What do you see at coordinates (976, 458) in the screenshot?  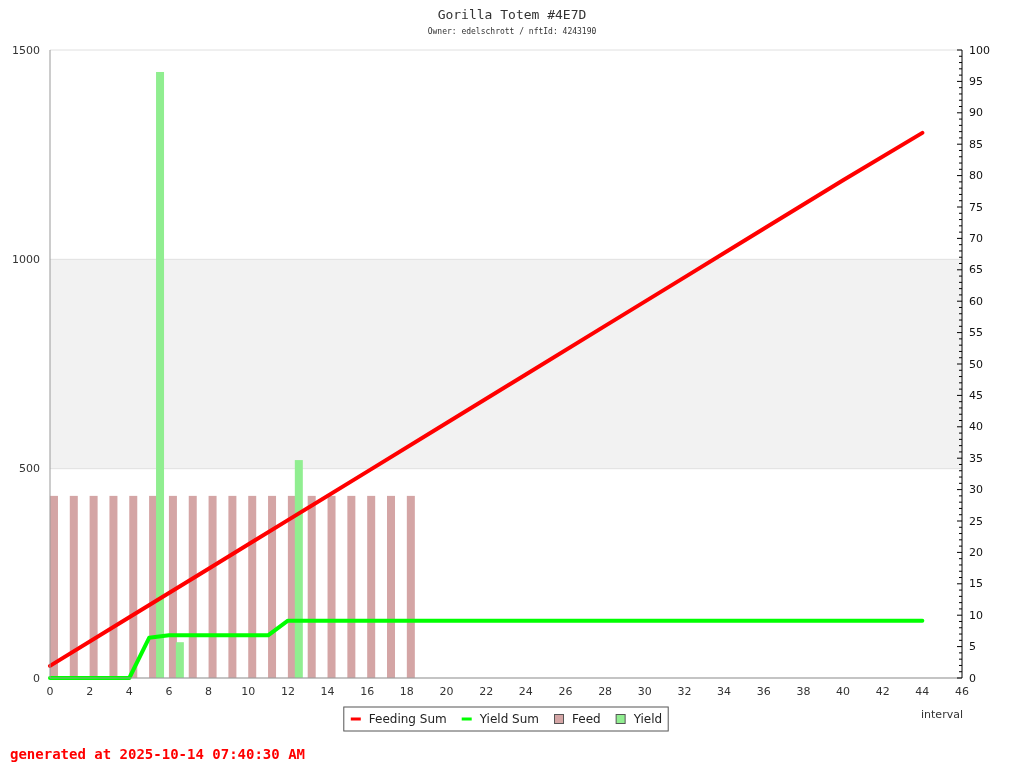 I see `y2-tick-label: 35` at bounding box center [976, 458].